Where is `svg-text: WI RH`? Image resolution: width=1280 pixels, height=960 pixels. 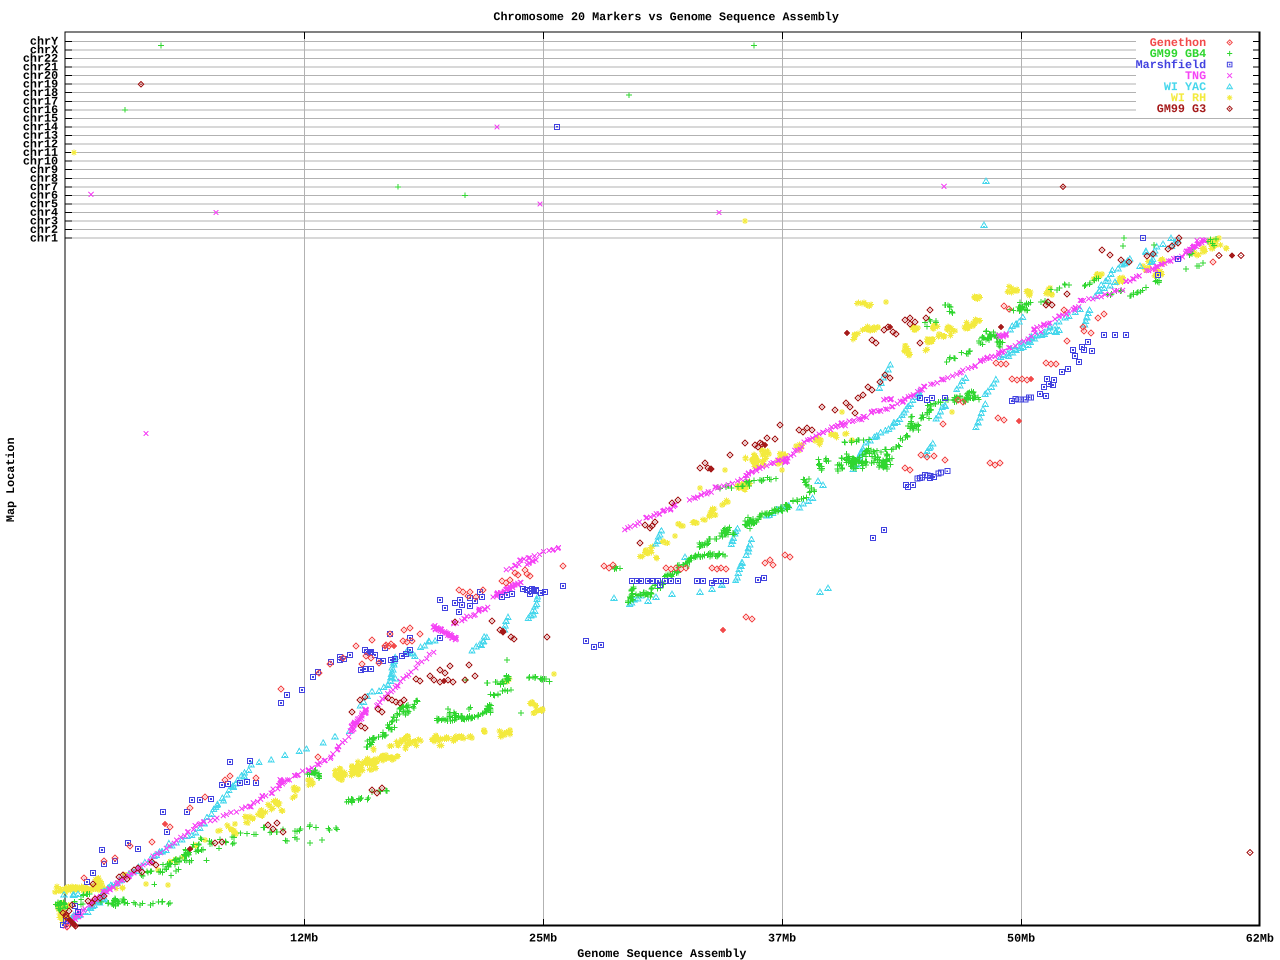
svg-text: WI RH is located at coordinates (1188, 98).